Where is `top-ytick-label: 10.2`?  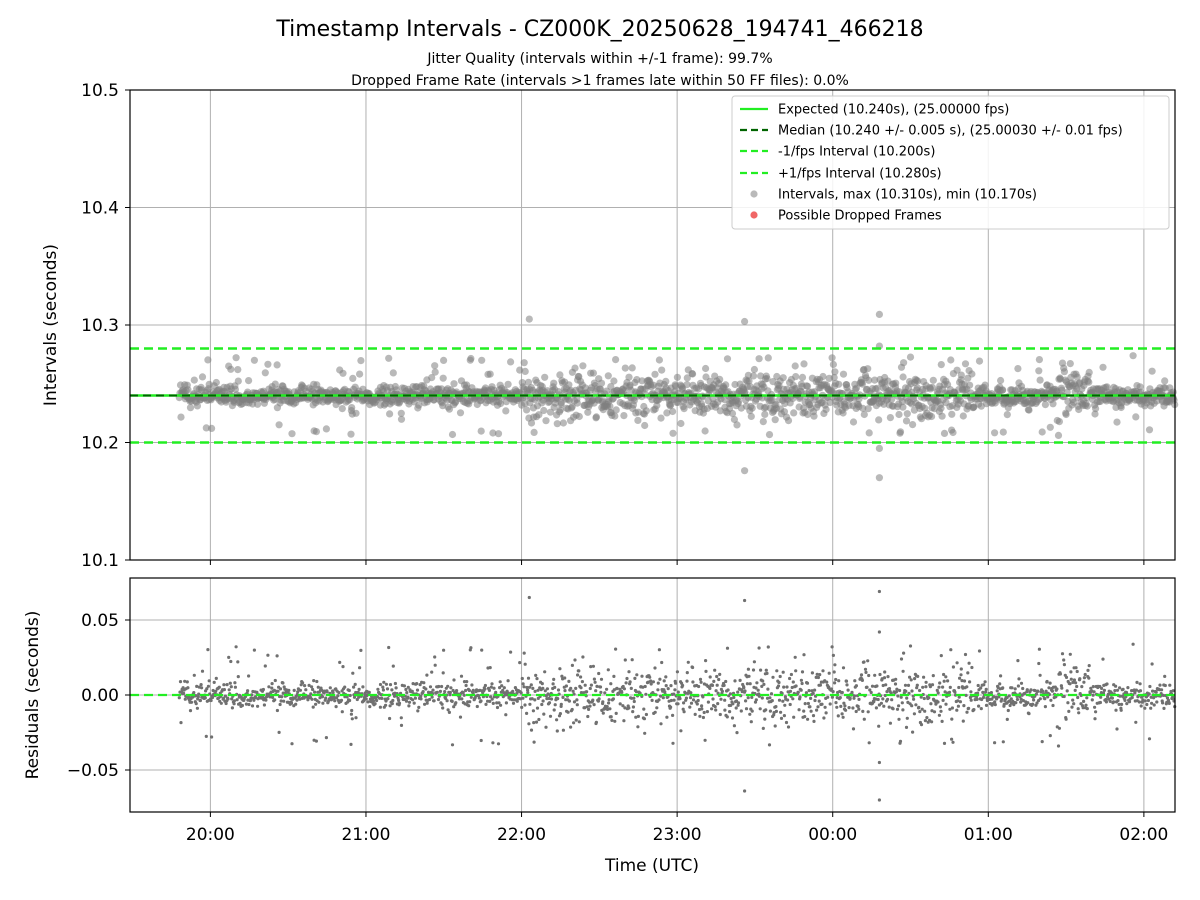 top-ytick-label: 10.2 is located at coordinates (100, 444).